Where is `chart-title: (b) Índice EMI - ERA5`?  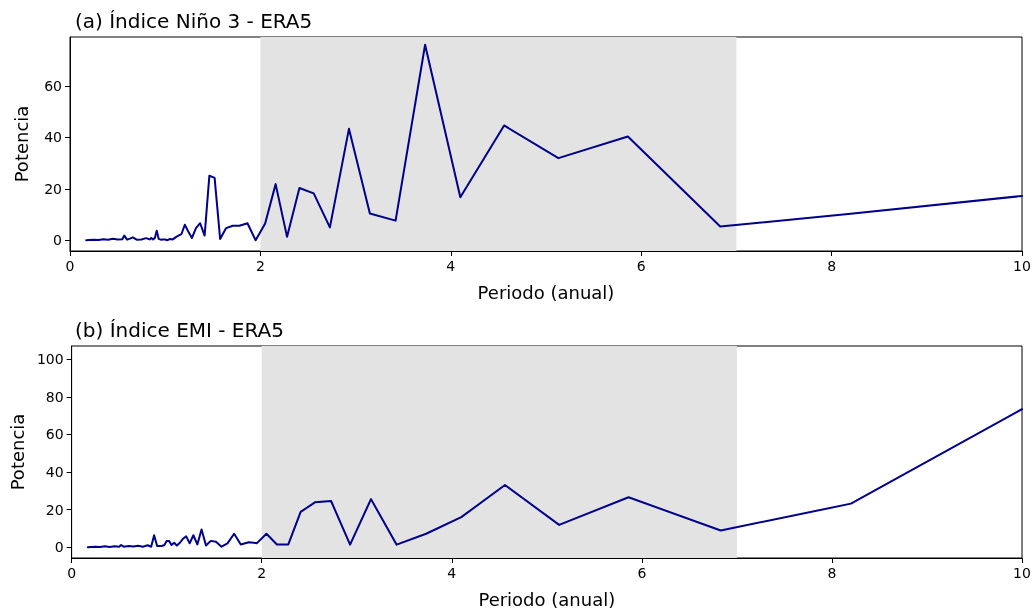
chart-title: (b) Índice EMI - ERA5 is located at coordinates (179, 330).